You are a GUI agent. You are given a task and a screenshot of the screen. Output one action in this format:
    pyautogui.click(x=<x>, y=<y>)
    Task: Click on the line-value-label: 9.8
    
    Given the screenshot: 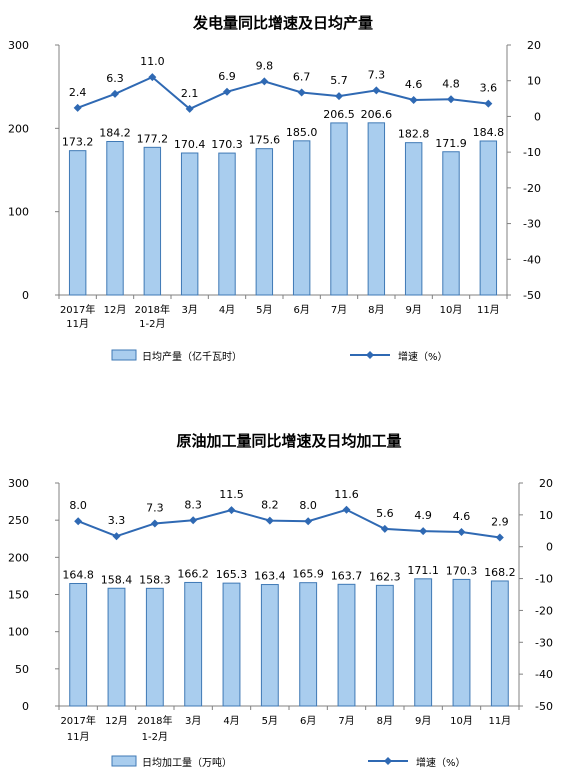 What is the action you would take?
    pyautogui.click(x=265, y=65)
    